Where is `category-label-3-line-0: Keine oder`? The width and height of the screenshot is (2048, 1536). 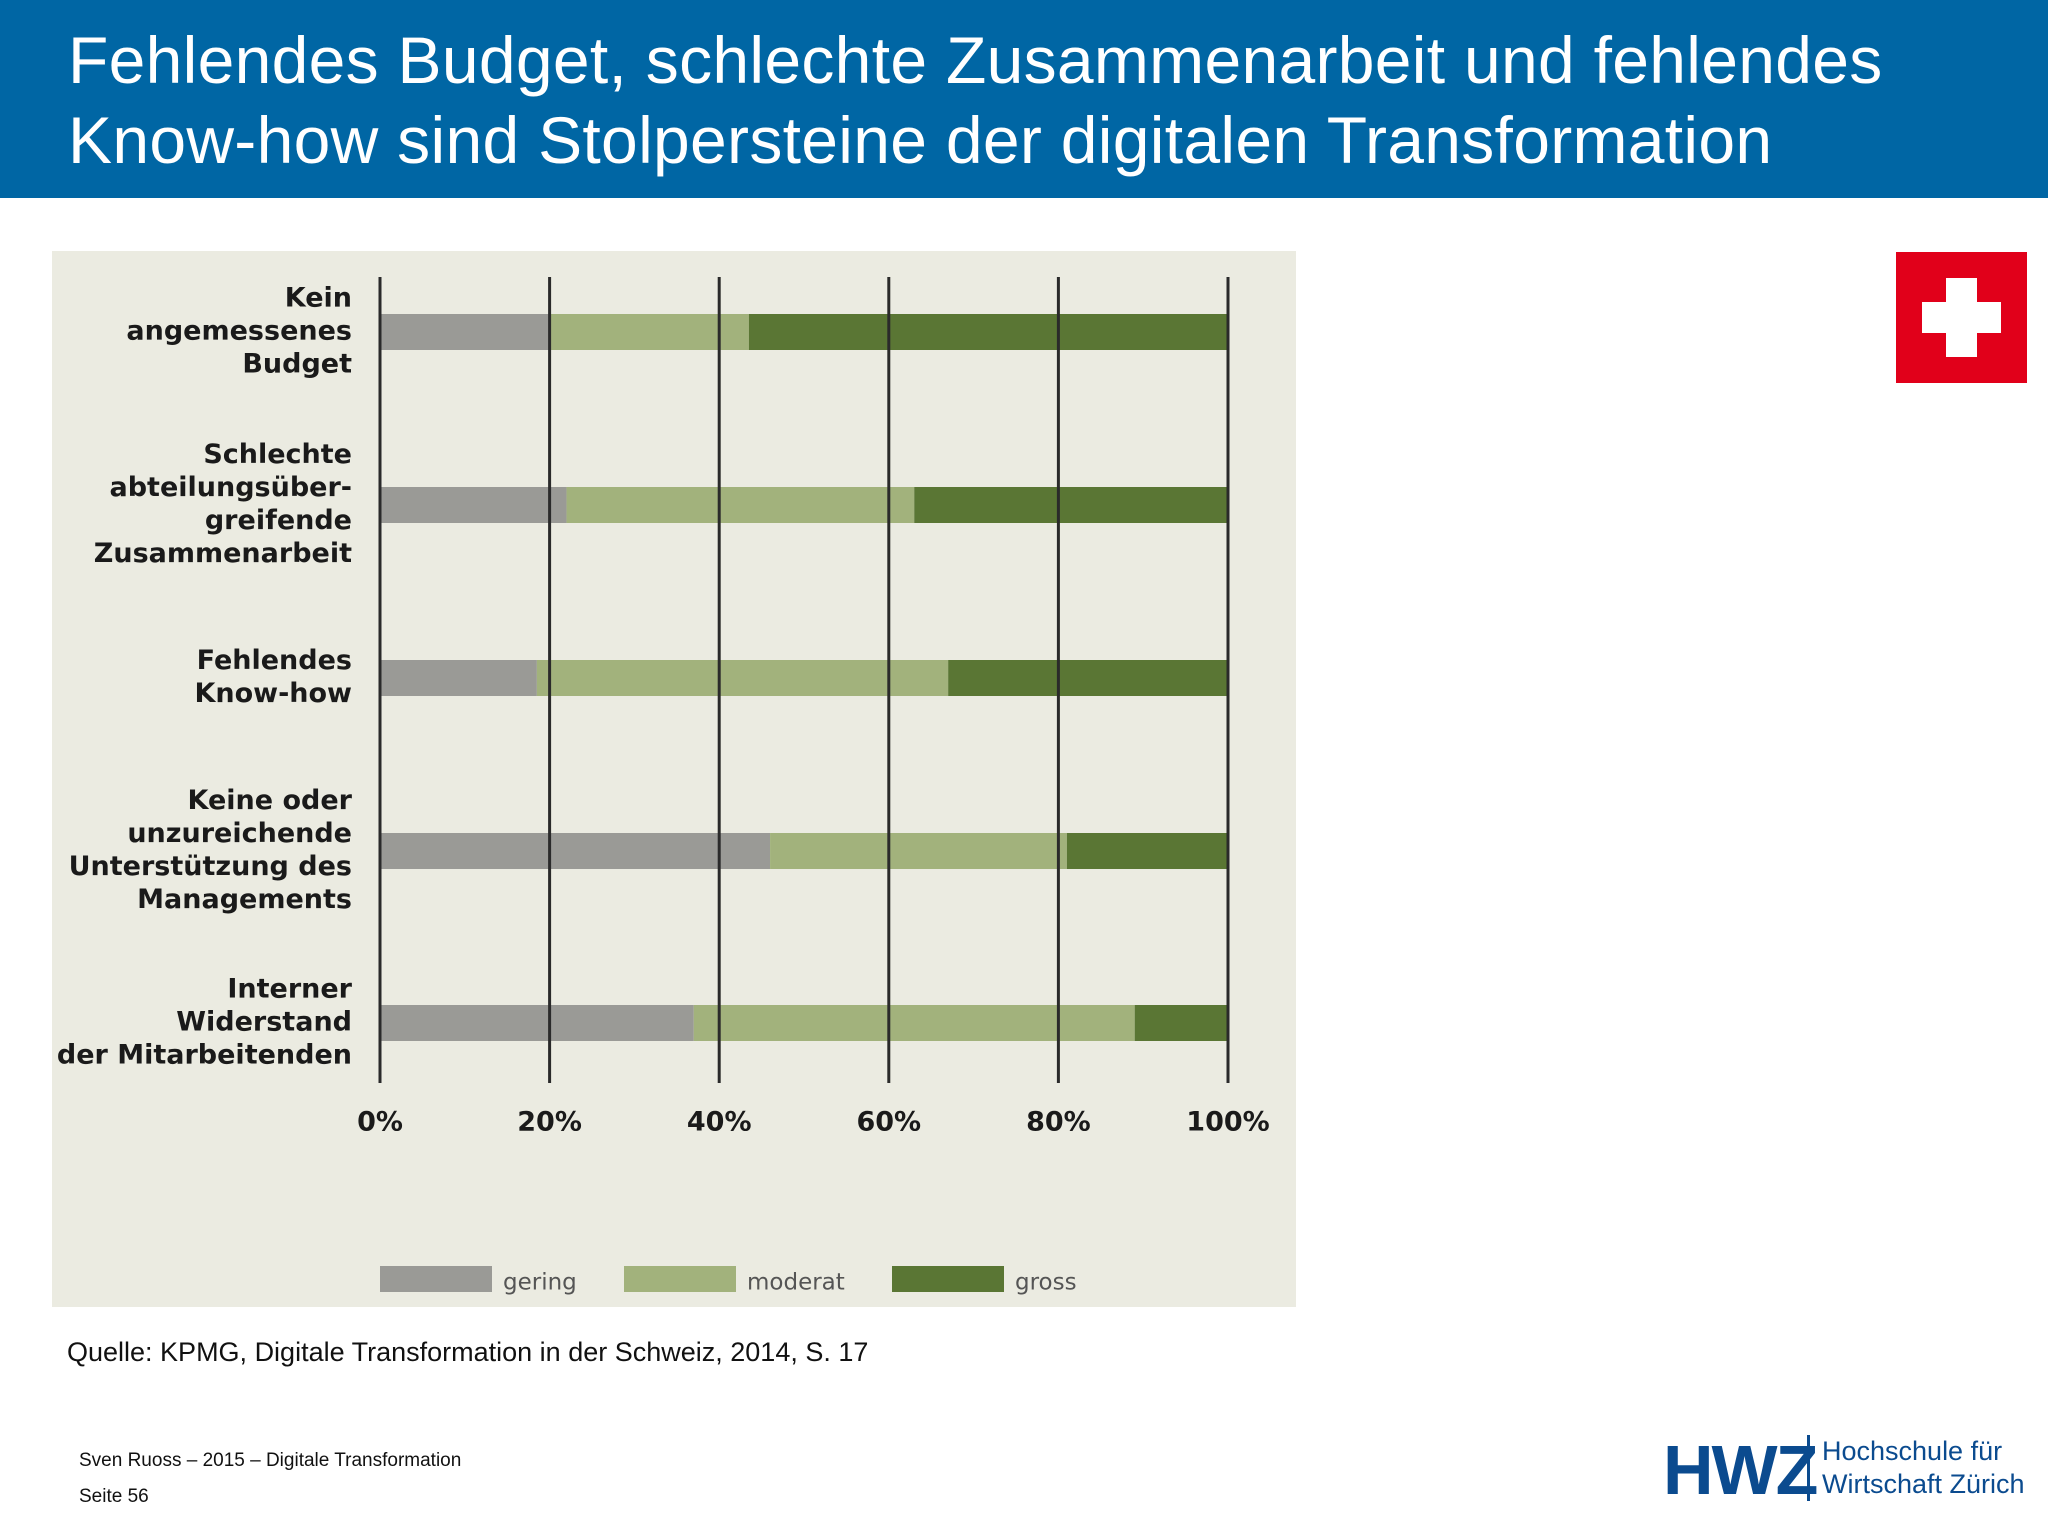 category-label-3-line-0: Keine oder is located at coordinates (270, 800).